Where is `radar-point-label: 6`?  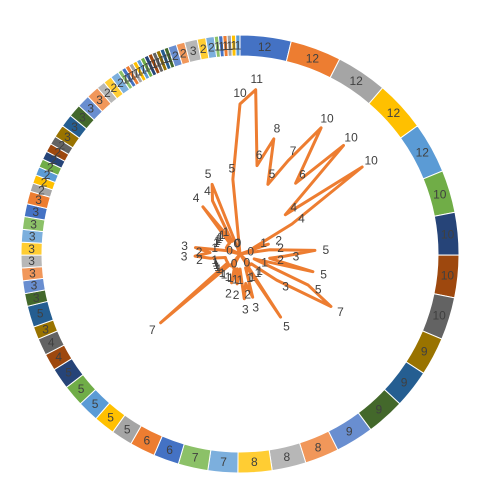
radar-point-label: 6 is located at coordinates (259, 155).